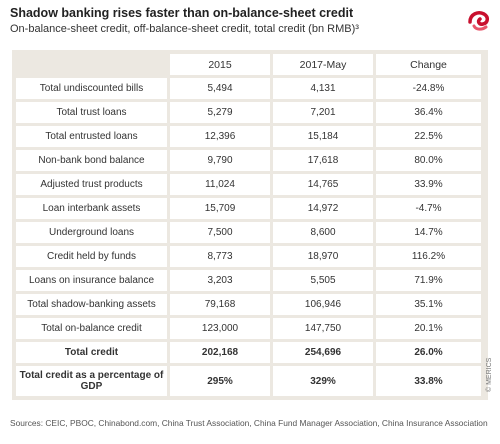 The image size is (500, 444). I want to click on table-cell: 15,709, so click(220, 208).